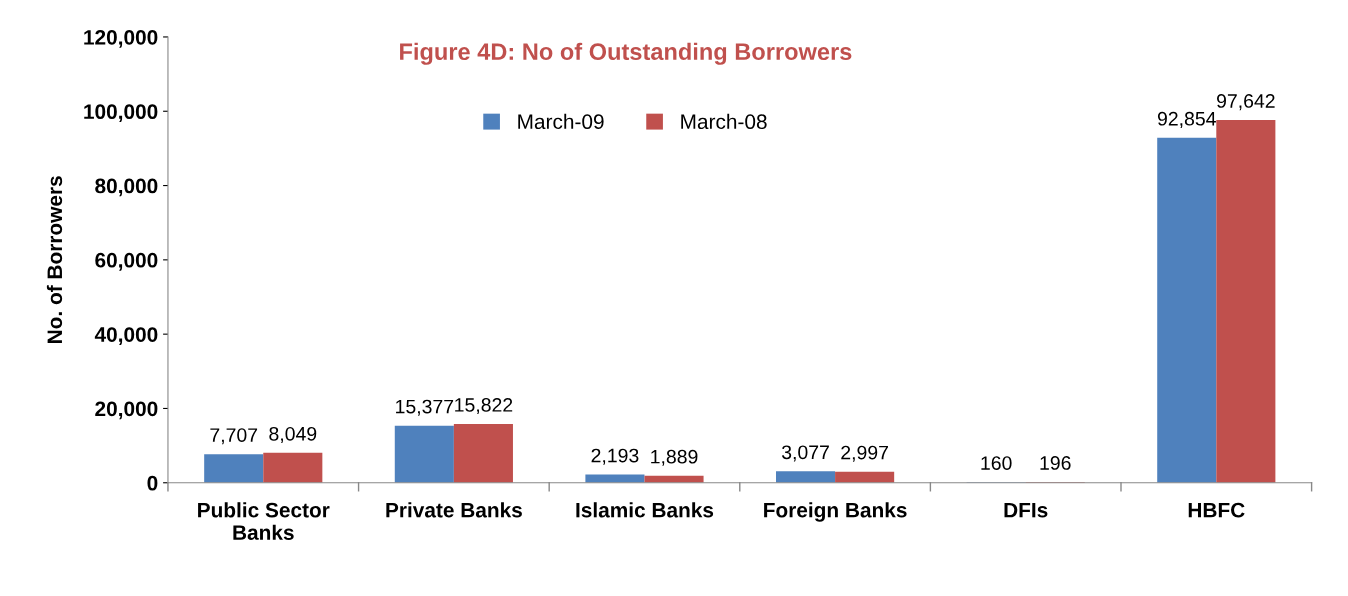 The image size is (1348, 596). I want to click on y-tick-label: 20,000, so click(126, 410).